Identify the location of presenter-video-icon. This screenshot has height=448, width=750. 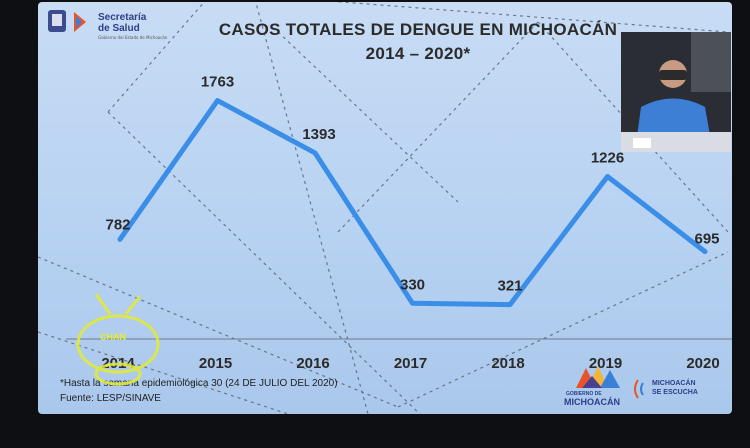
(676, 92).